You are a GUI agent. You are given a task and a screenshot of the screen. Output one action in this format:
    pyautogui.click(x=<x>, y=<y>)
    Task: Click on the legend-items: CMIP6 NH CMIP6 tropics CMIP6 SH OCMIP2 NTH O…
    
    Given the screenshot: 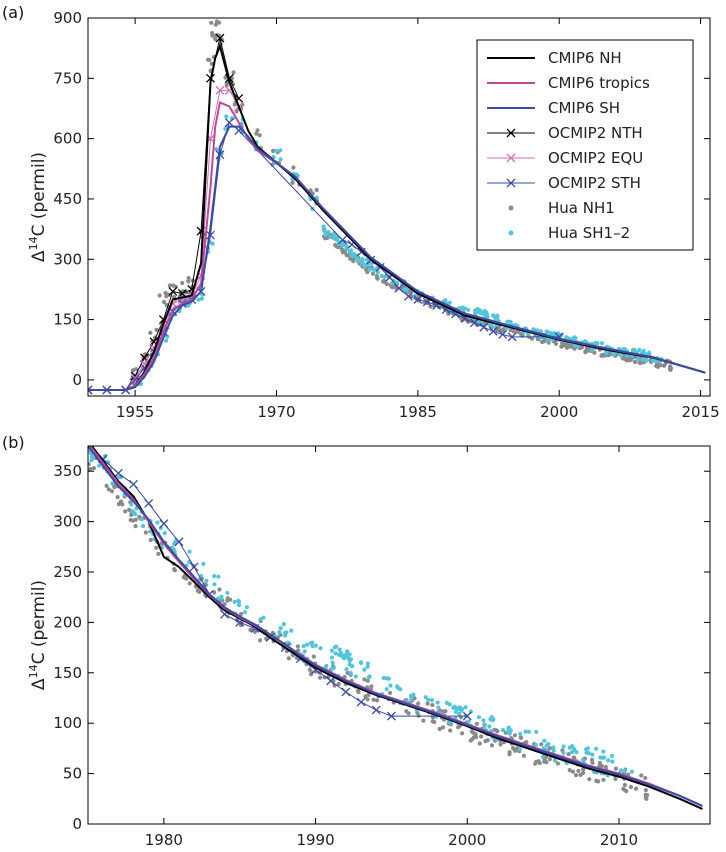 What is the action you would take?
    pyautogui.click(x=568, y=145)
    